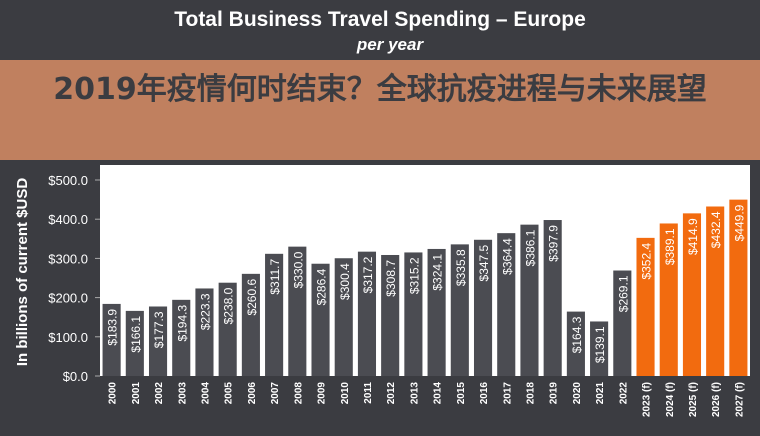  What do you see at coordinates (204, 332) in the screenshot?
I see `bar-2004` at bounding box center [204, 332].